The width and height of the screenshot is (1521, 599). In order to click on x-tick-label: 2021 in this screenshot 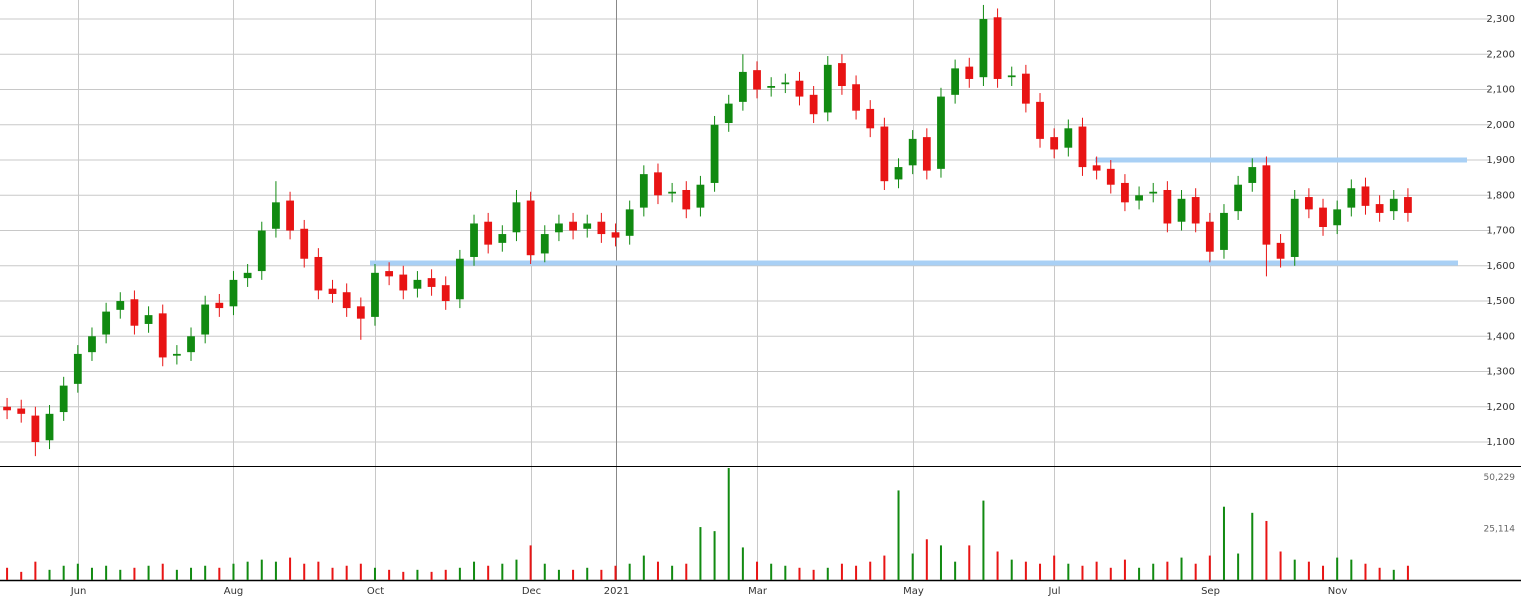, I will do `click(616, 591)`.